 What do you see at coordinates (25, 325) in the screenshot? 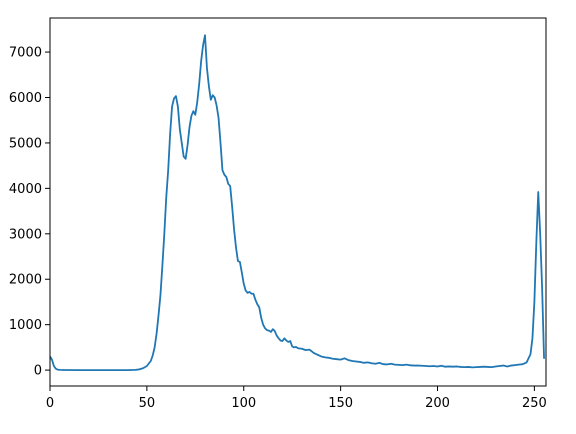
I see `y-tick-label: 1000` at bounding box center [25, 325].